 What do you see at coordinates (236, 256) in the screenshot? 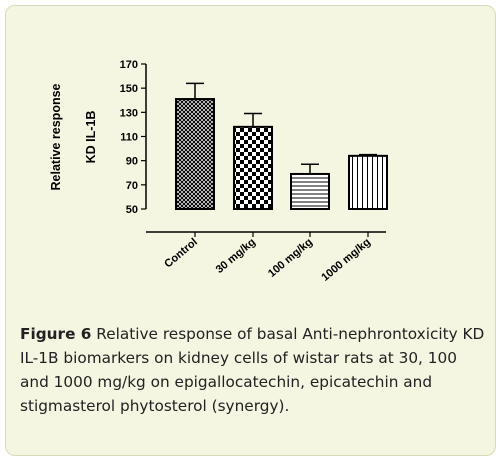
I see `x-tick-label: 30 mg/kg` at bounding box center [236, 256].